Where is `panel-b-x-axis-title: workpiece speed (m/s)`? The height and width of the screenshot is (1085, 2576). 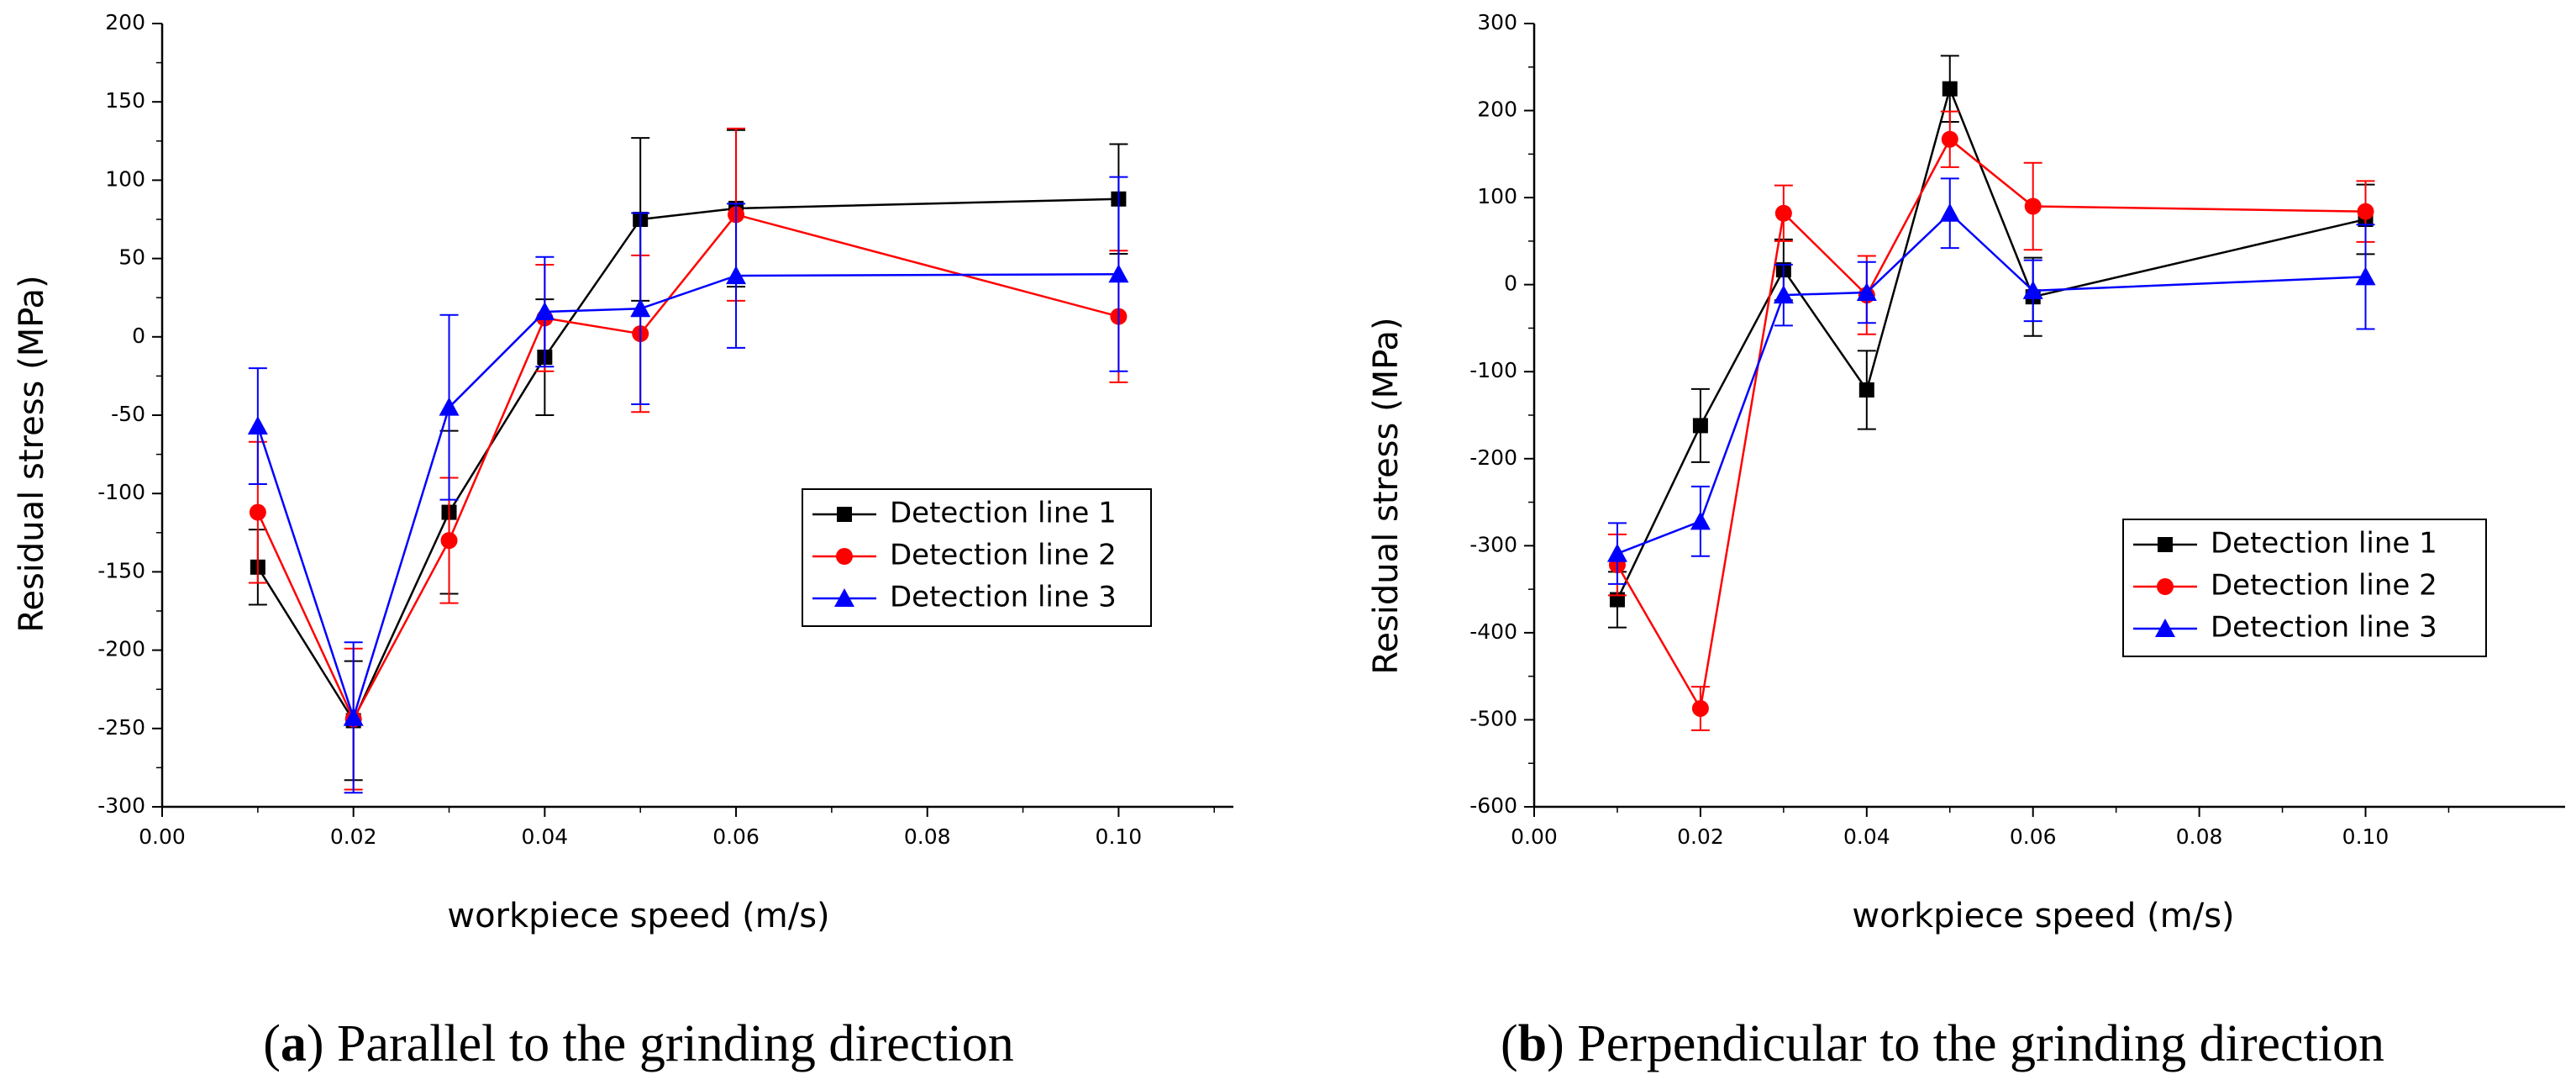
panel-b-x-axis-title: workpiece speed (m/s) is located at coordinates (2043, 916).